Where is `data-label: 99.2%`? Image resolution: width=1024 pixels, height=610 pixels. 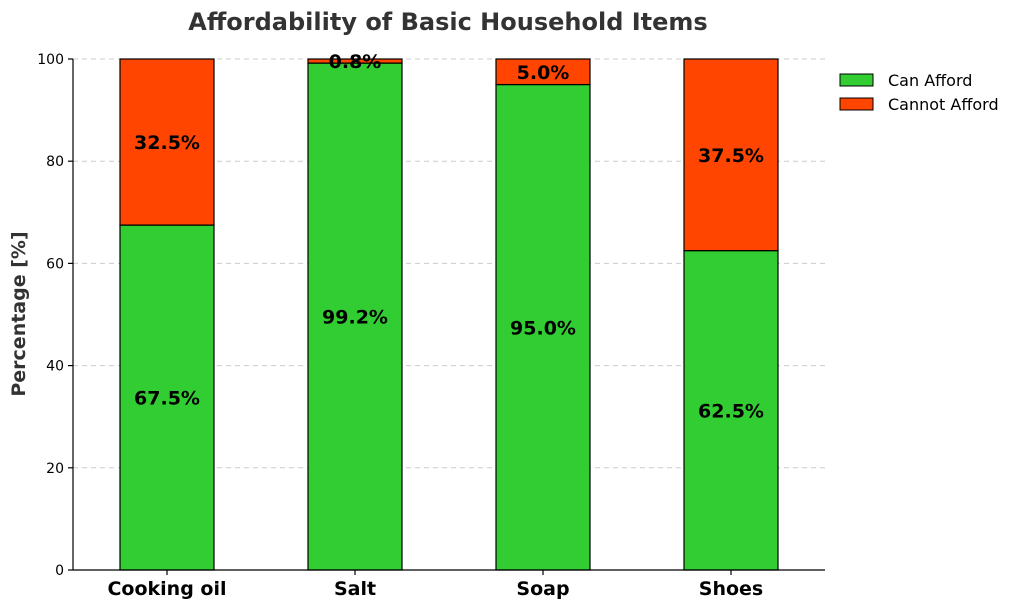
data-label: 99.2% is located at coordinates (355, 318).